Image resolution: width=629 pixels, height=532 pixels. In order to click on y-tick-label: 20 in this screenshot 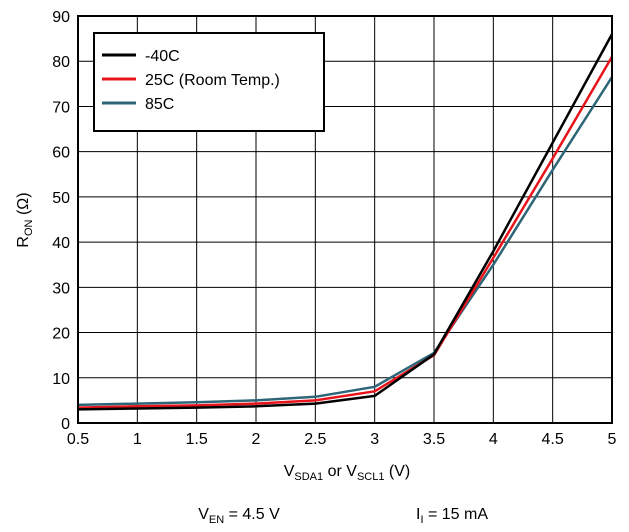, I will do `click(61, 334)`.